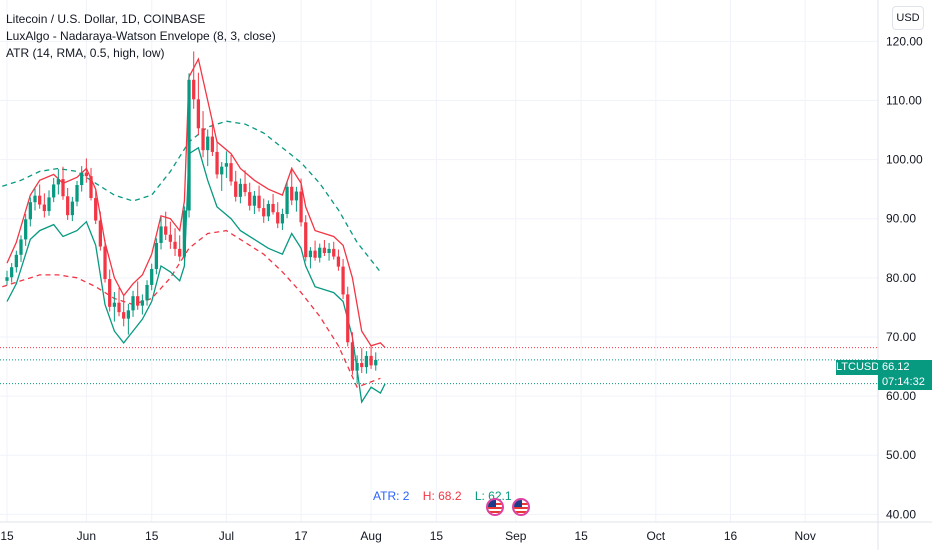 This screenshot has width=932, height=550. I want to click on price-tick-label: 40.00, so click(901, 514).